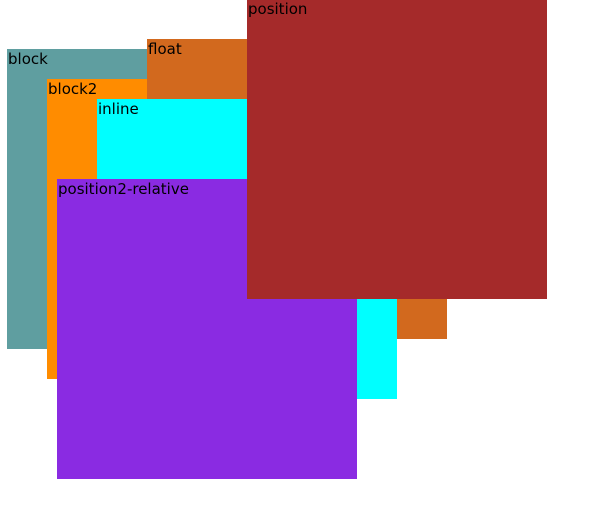 This screenshot has height=508, width=607. What do you see at coordinates (278, 9) in the screenshot?
I see `position-label: position` at bounding box center [278, 9].